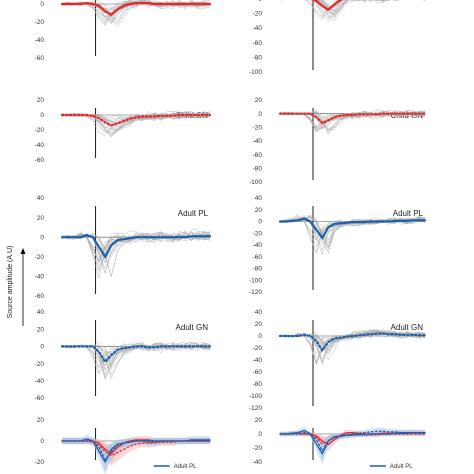 This screenshot has height=474, width=474. I want to click on panel-right-5: 20 0 -20 -40 Adult PL, so click(339, 443).